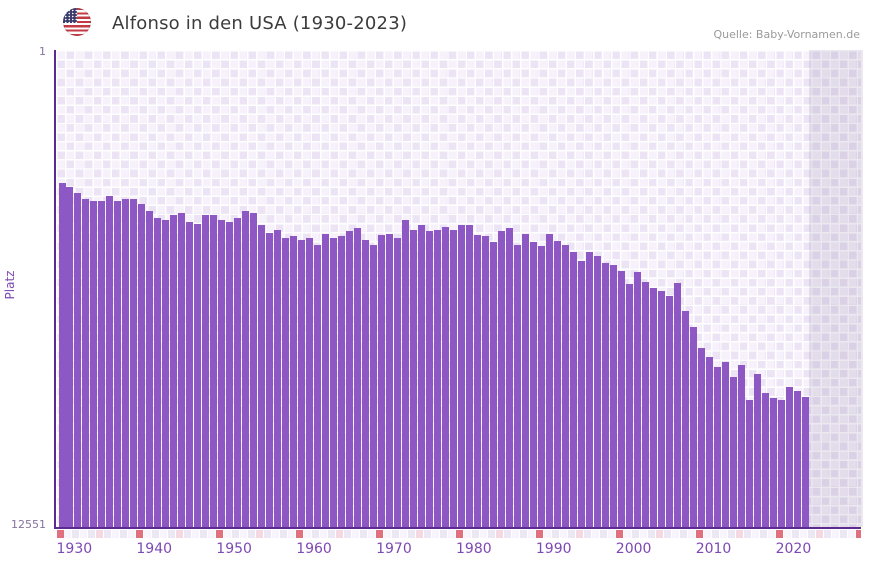 This screenshot has width=873, height=567. Describe the element at coordinates (477, 381) in the screenshot. I see `bar-1982` at that location.